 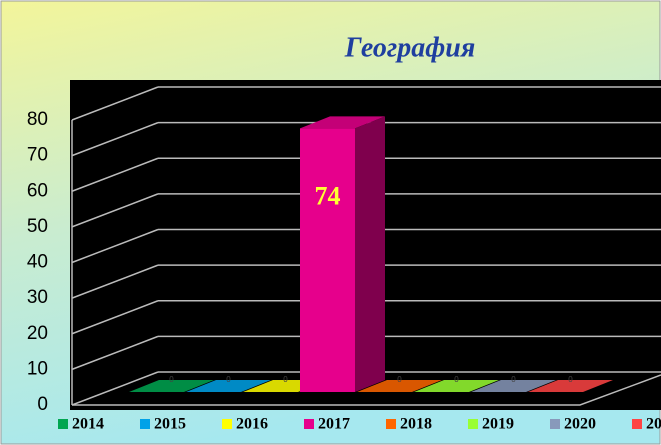 What do you see at coordinates (37, 262) in the screenshot?
I see `y-tick-label: 40` at bounding box center [37, 262].